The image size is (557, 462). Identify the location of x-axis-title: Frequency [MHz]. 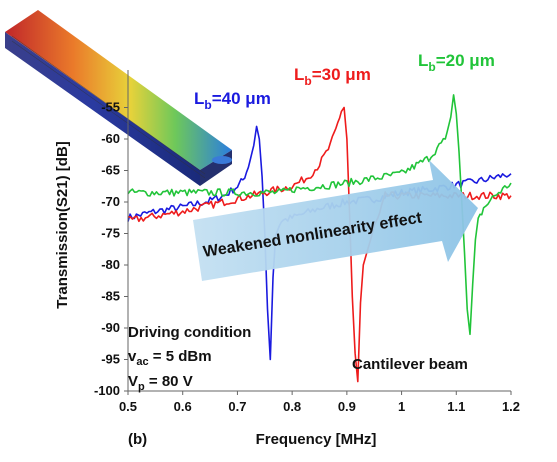
(316, 439).